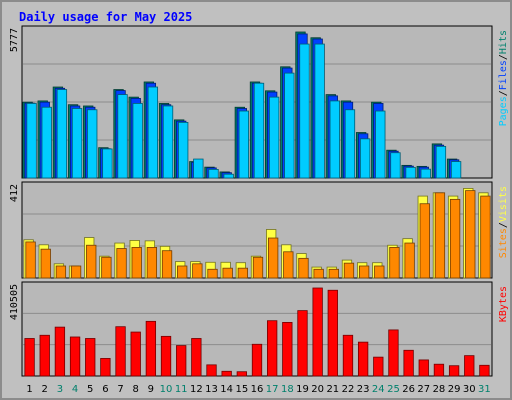  Describe the element at coordinates (408, 389) in the screenshot. I see `x-tick-label-day-26: 26` at that location.